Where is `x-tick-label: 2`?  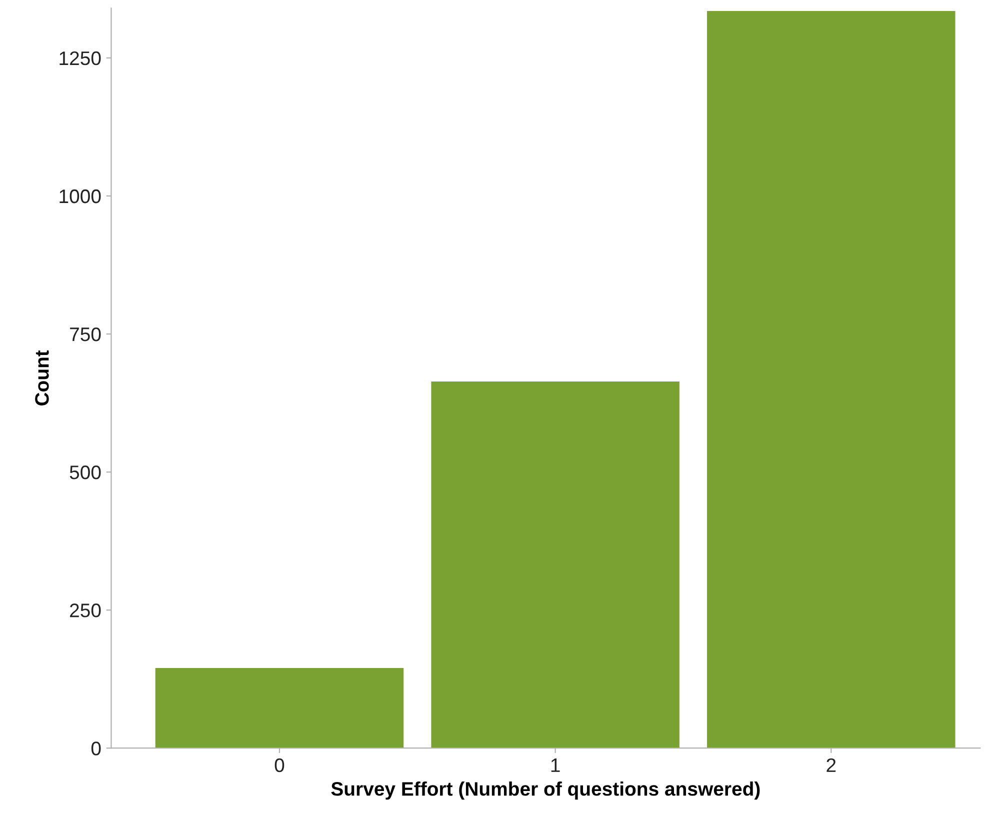 x-tick-label: 2 is located at coordinates (831, 765).